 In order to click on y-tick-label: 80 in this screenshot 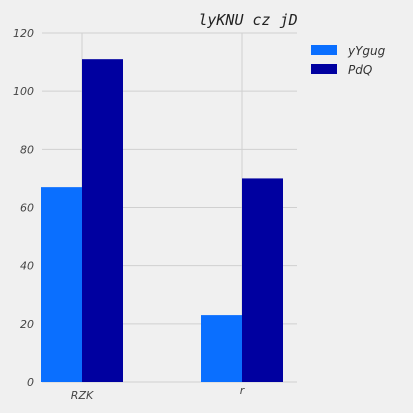, I will do `click(27, 149)`.